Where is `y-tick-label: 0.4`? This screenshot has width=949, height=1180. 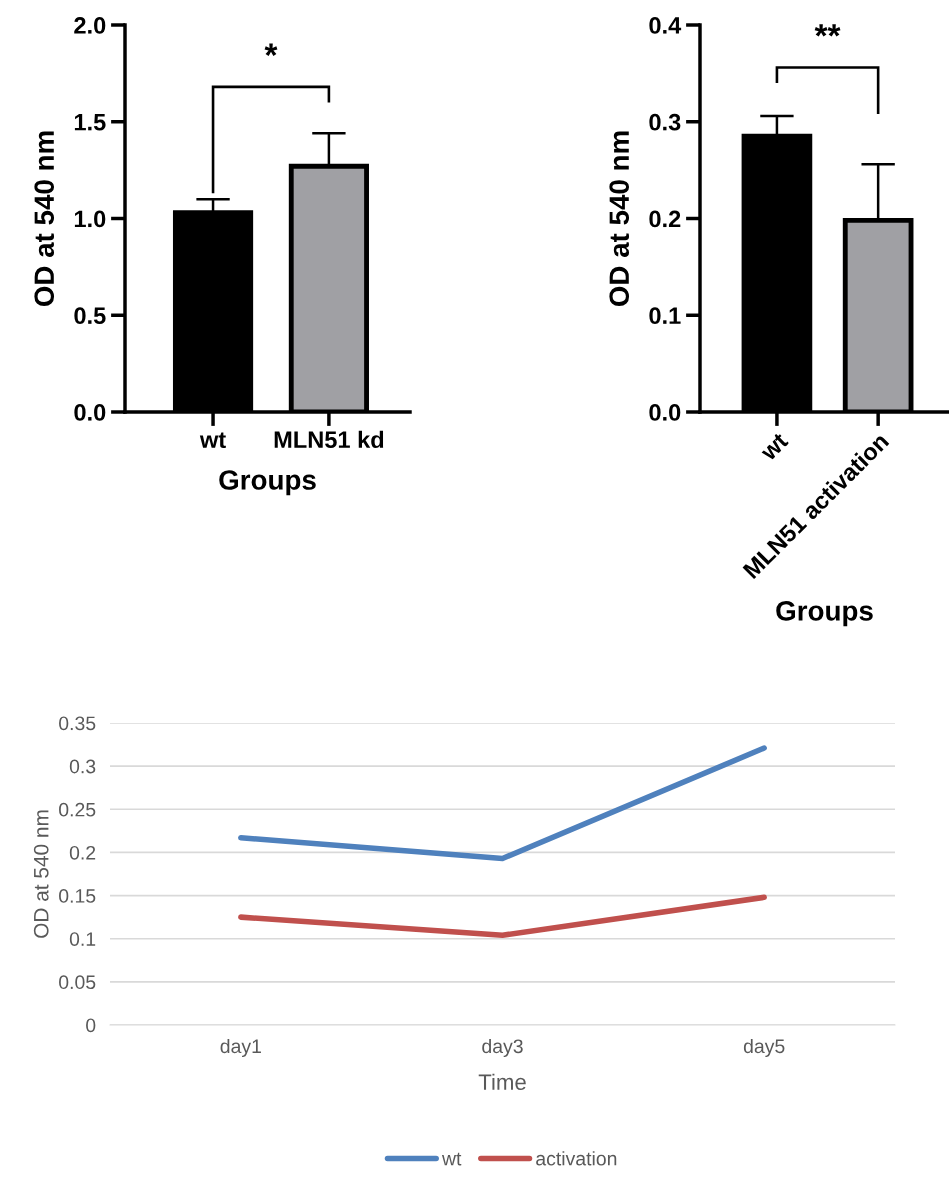
y-tick-label: 0.4 is located at coordinates (665, 25).